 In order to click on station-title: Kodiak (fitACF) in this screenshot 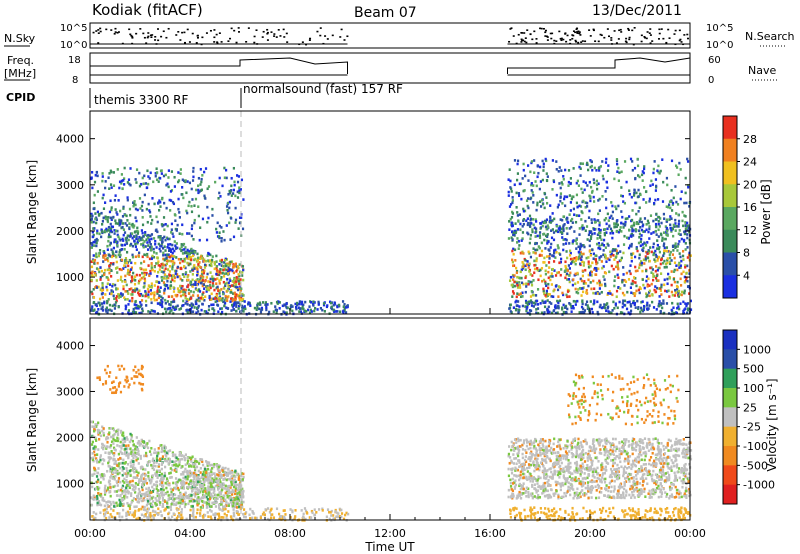, I will do `click(147, 10)`.